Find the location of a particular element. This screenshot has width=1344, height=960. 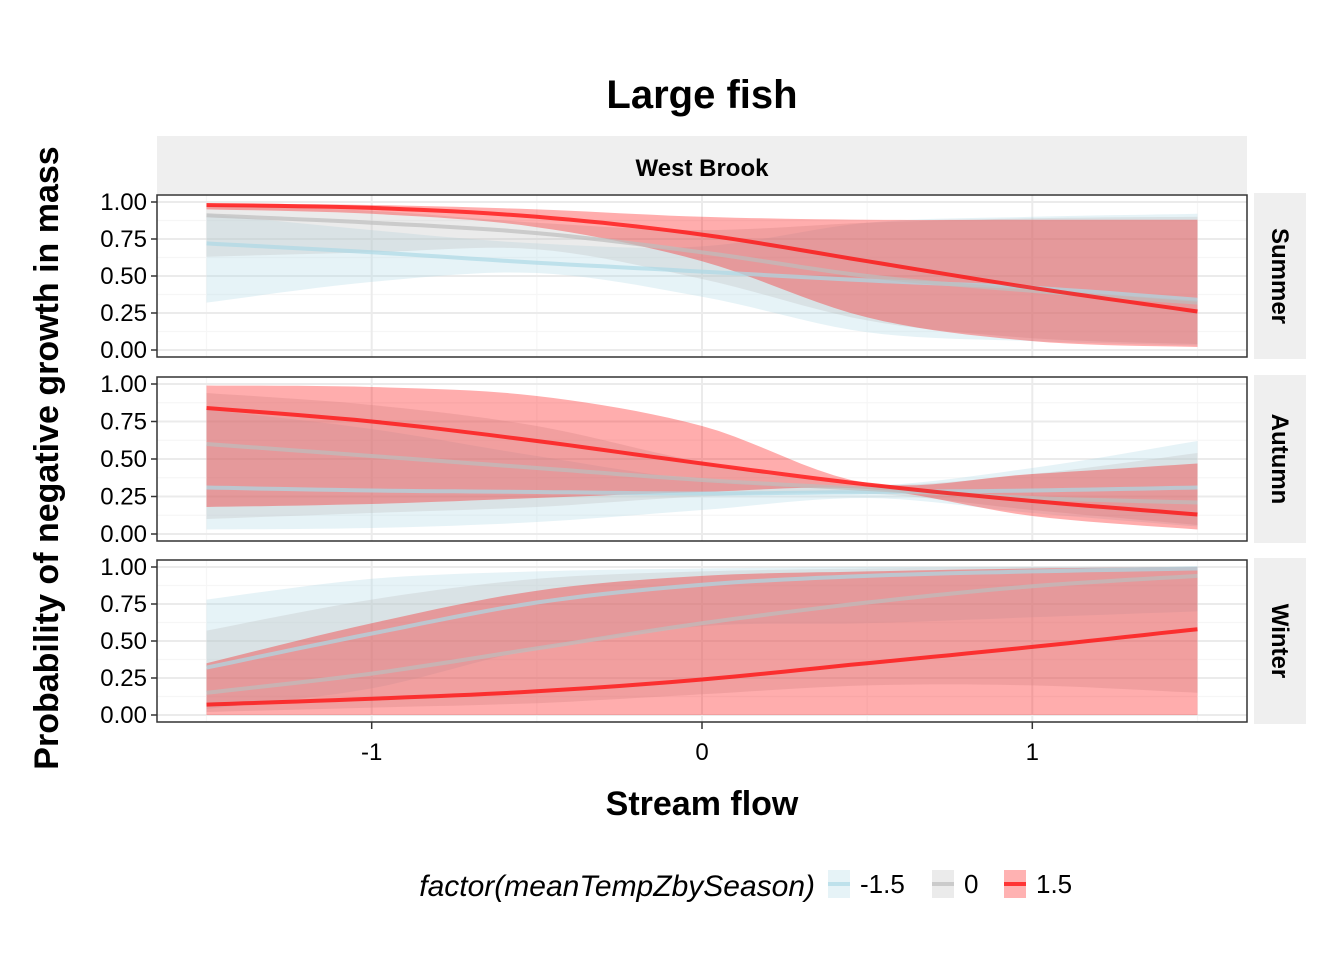

x-axis: -1 0 1 is located at coordinates (700, 744).